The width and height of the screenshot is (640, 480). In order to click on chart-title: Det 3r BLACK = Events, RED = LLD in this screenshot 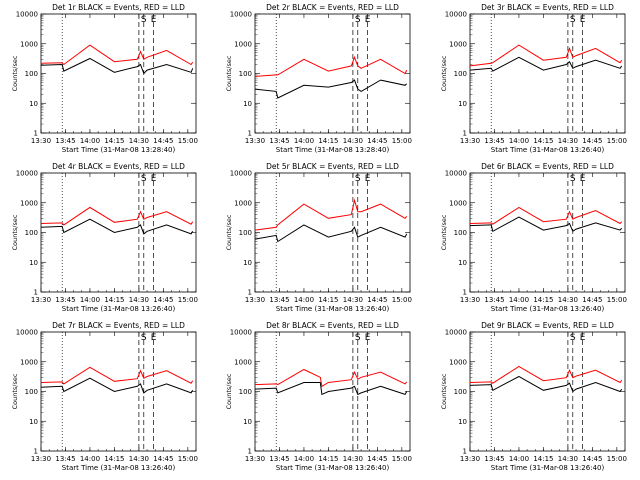, I will do `click(547, 7)`.